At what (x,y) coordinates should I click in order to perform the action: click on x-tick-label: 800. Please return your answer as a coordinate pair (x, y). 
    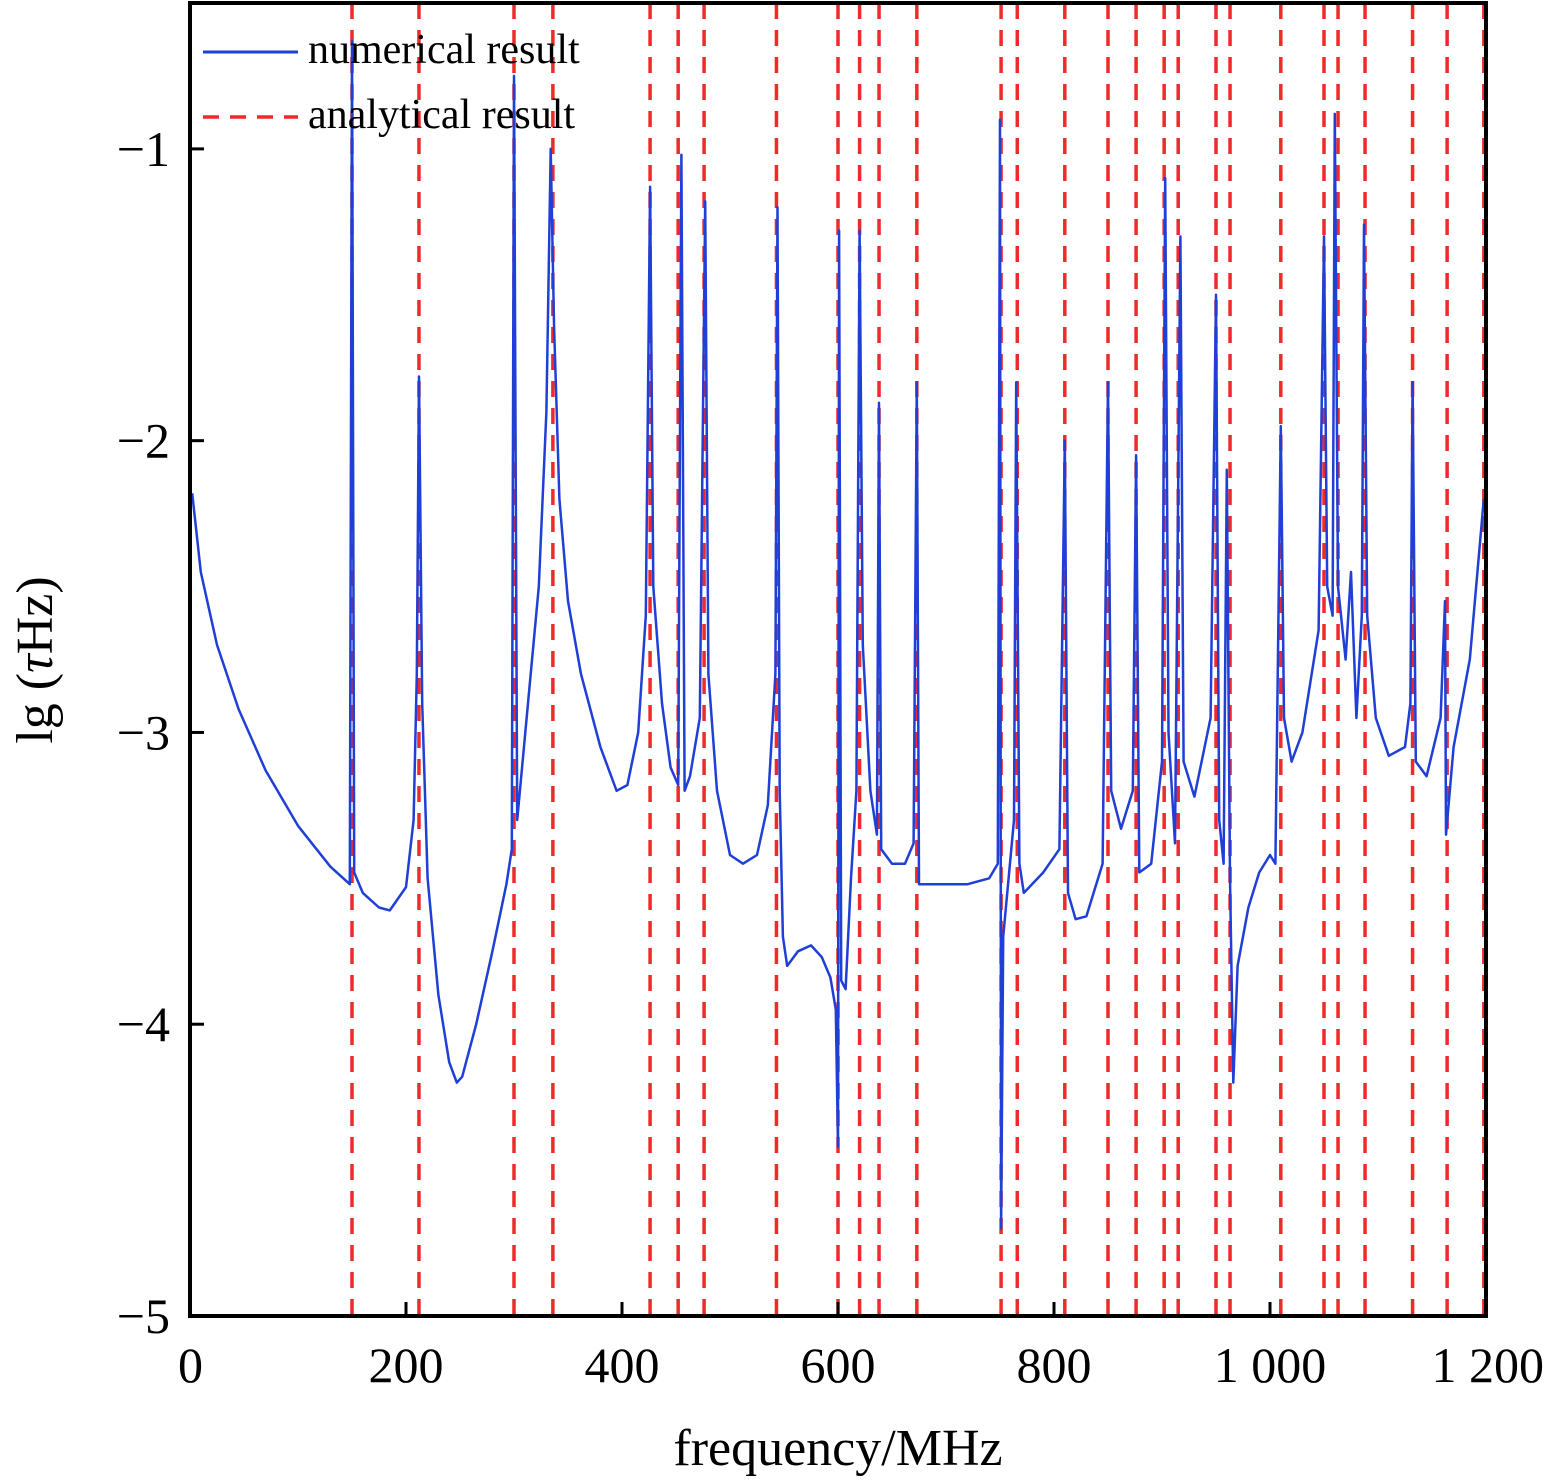
    Looking at the image, I should click on (1054, 1365).